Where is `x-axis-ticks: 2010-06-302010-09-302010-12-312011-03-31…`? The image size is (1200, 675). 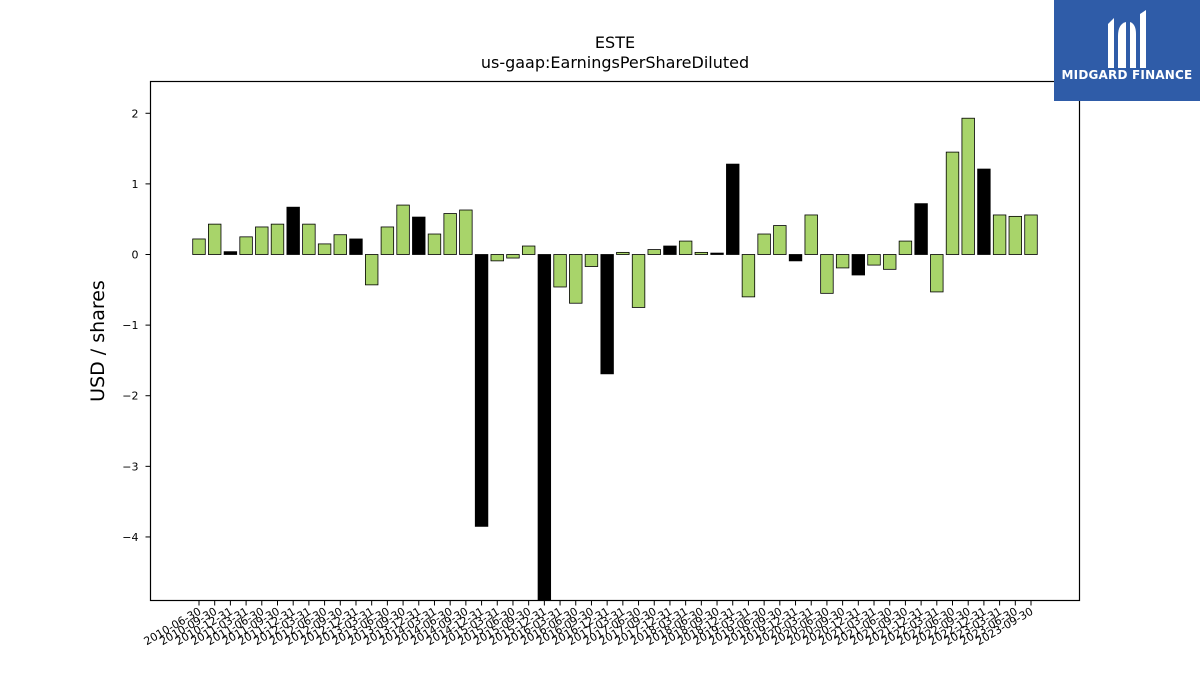 x-axis-ticks: 2010-06-302010-09-302010-12-312011-03-31… is located at coordinates (589, 624).